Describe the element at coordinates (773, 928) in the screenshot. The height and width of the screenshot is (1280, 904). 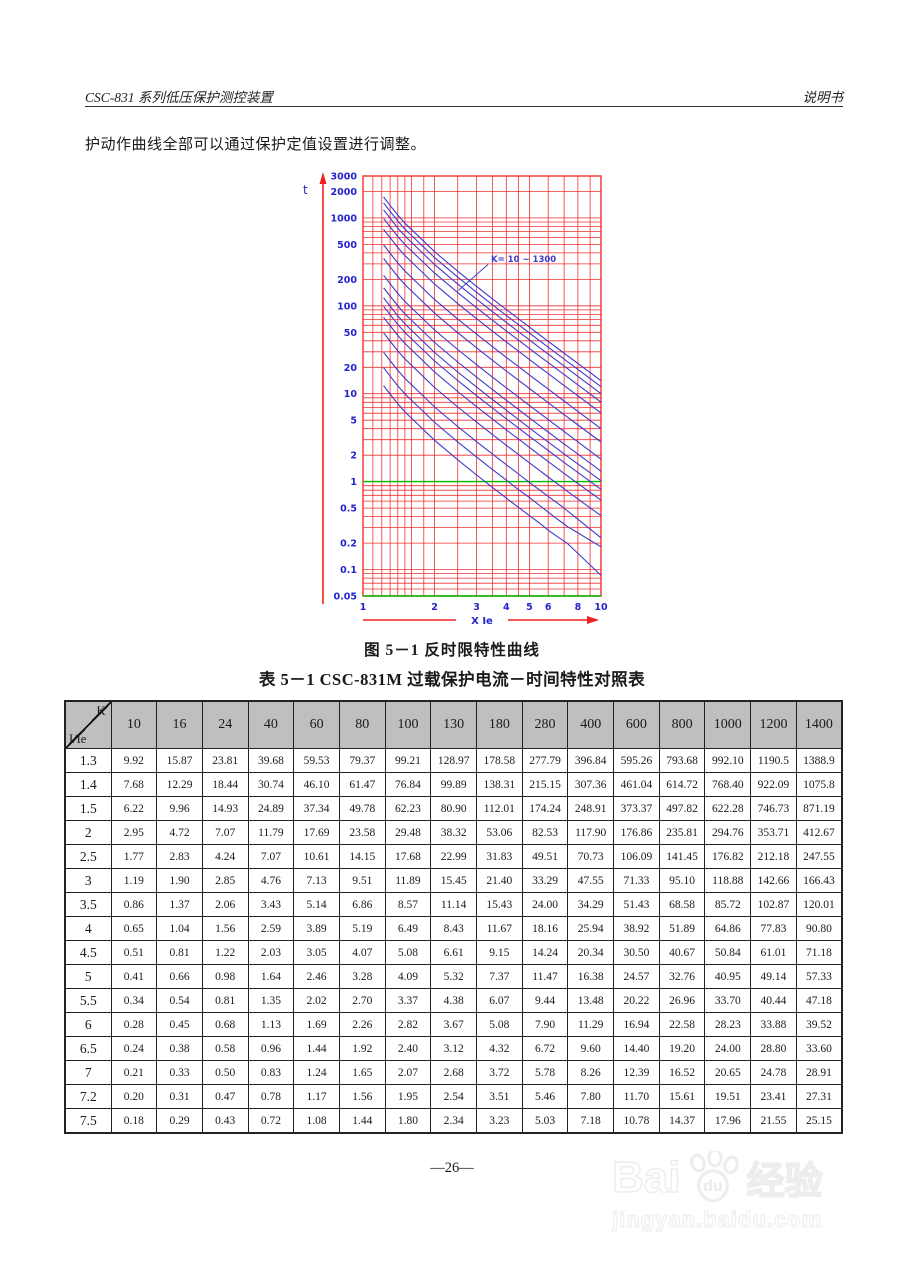
I see `table-cell: 77.83` at that location.